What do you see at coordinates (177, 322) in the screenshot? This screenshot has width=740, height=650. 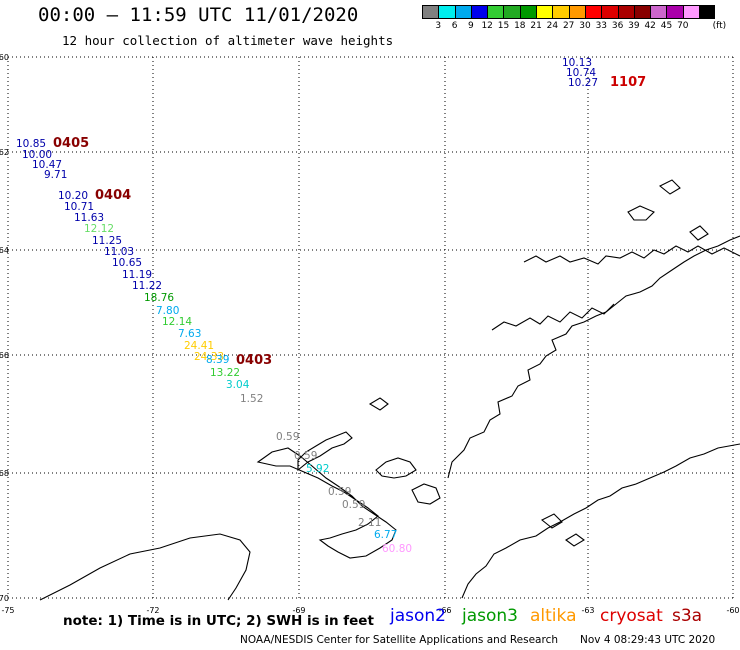 I see `wave-height-value: 12.14` at bounding box center [177, 322].